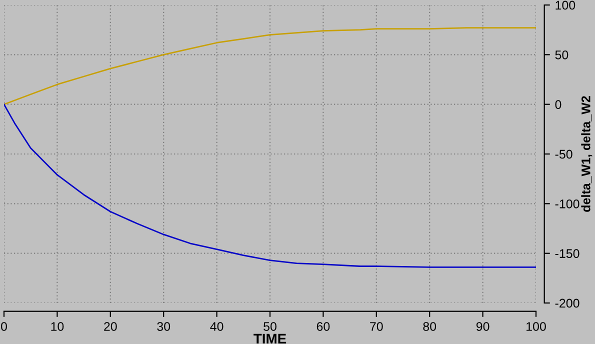 The width and height of the screenshot is (595, 344). I want to click on y-tick-label: -200, so click(567, 303).